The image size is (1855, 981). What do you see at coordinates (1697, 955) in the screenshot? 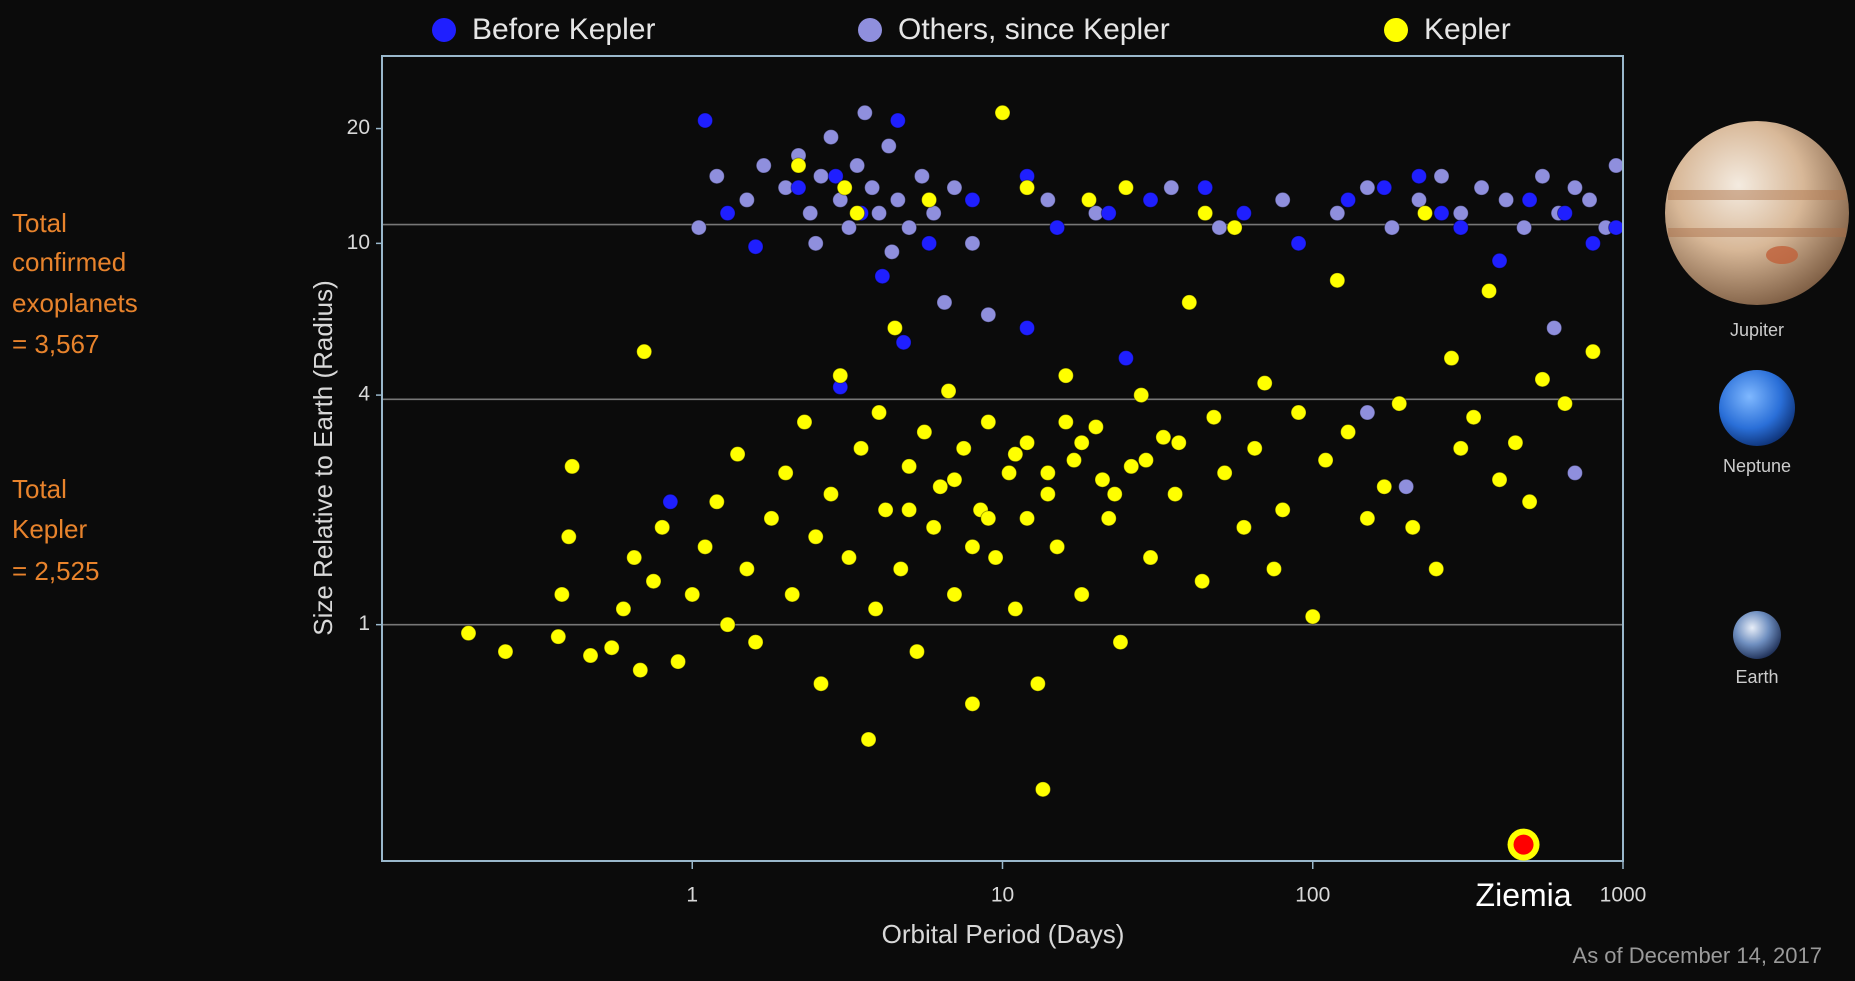
I see `footer: As of December 14, 2017` at bounding box center [1697, 955].